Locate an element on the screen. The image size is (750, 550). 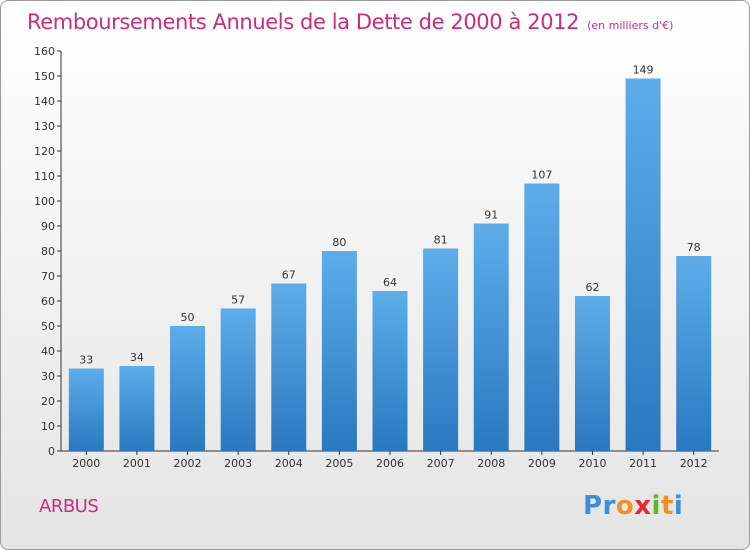
y-tick-label: 20 is located at coordinates (48, 401).